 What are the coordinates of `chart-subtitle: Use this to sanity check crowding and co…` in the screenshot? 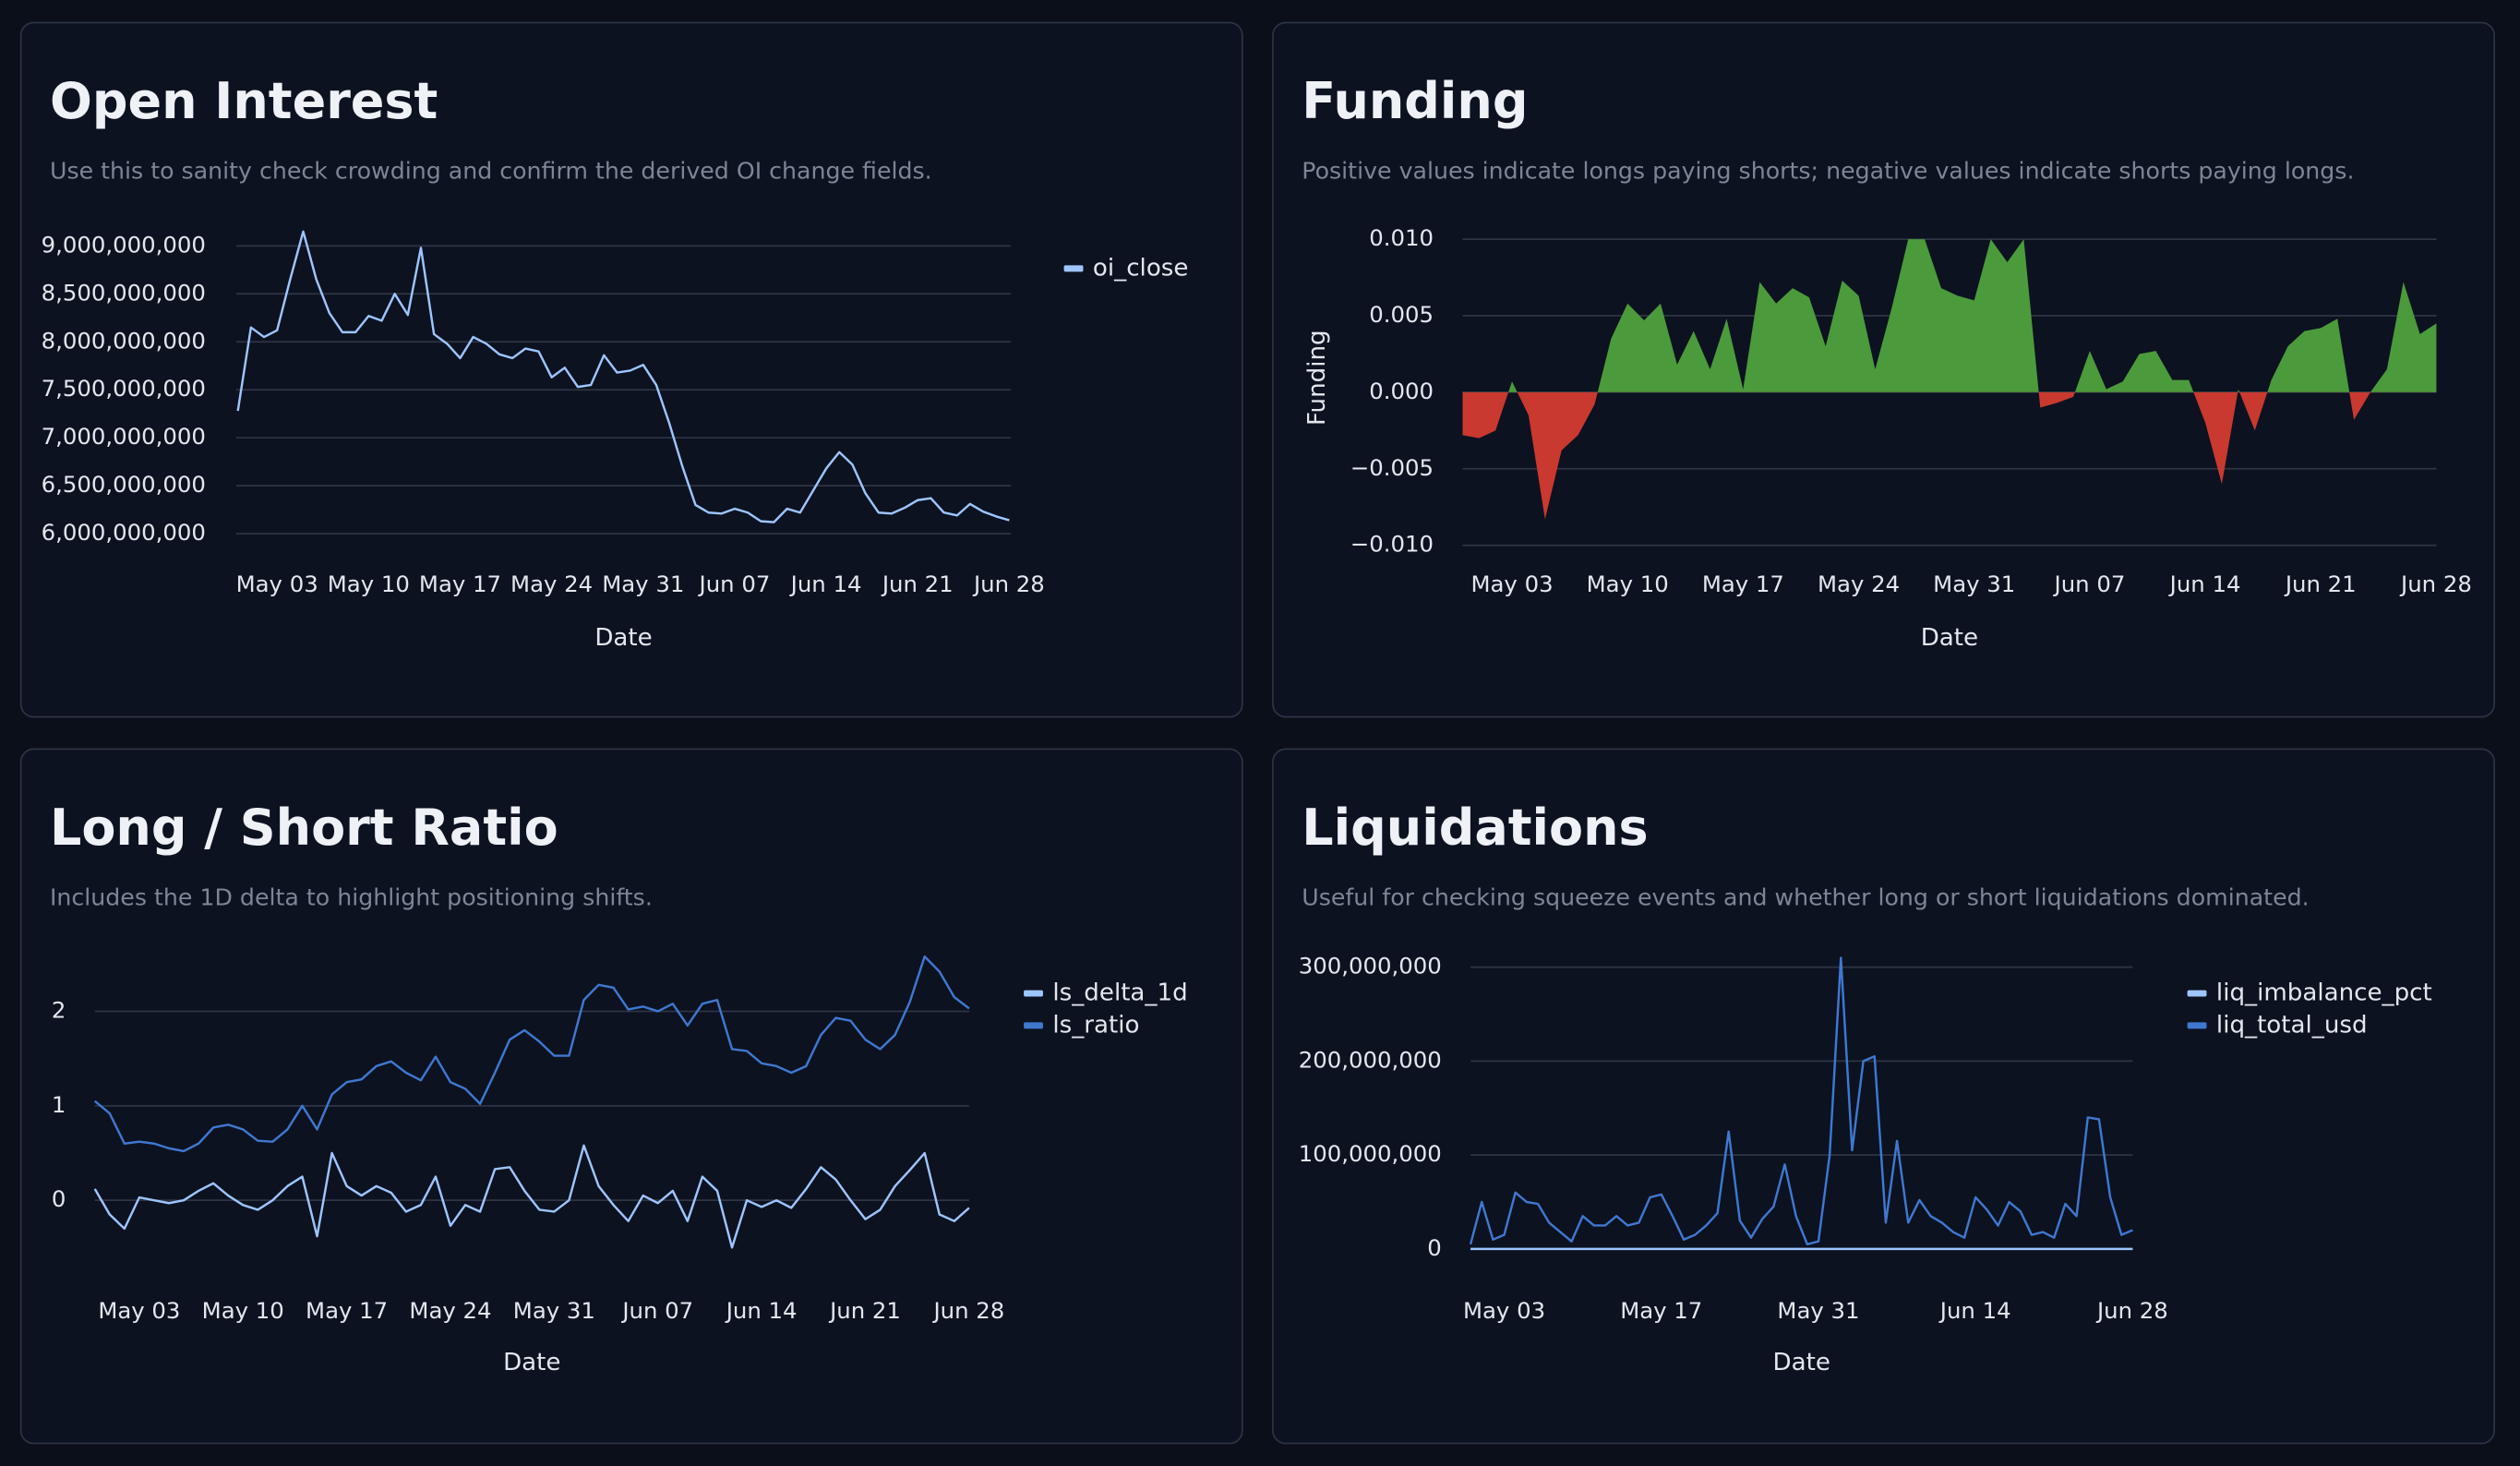 It's located at (491, 170).